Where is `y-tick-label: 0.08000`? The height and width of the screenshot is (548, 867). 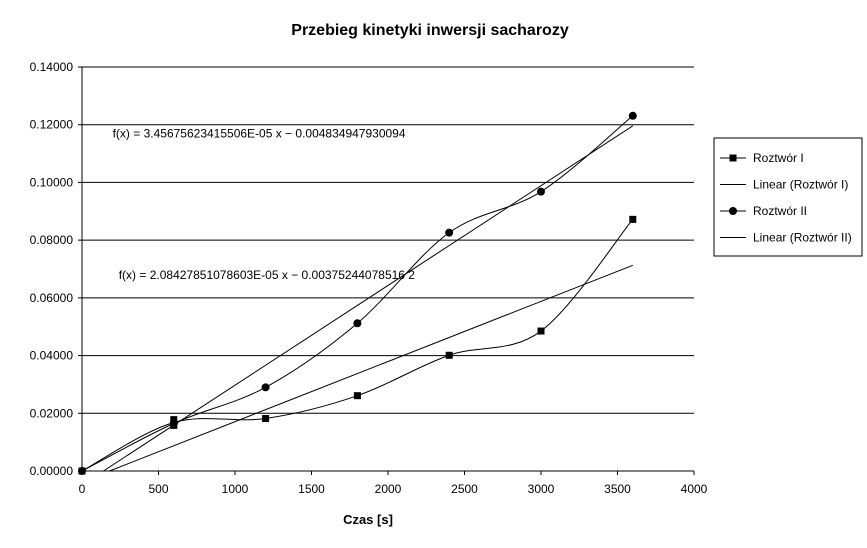
y-tick-label: 0.08000 is located at coordinates (52, 240).